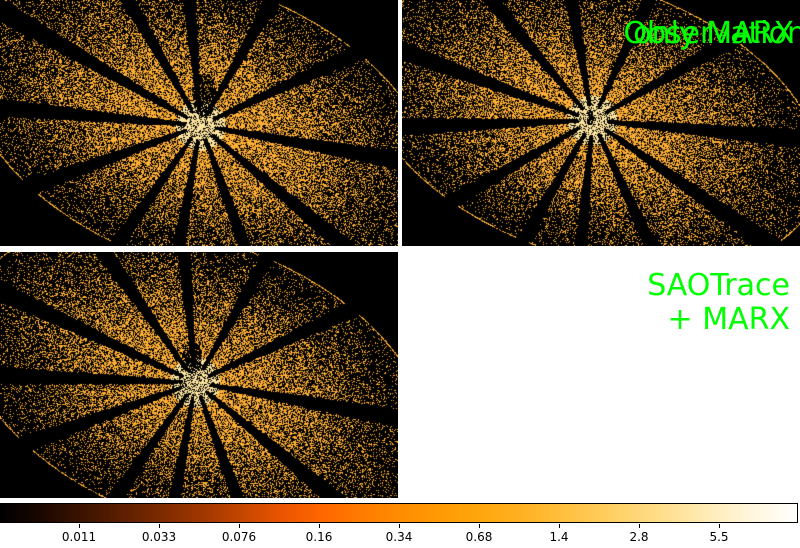  I want to click on colorbar-tick-label: 0.16, so click(319, 537).